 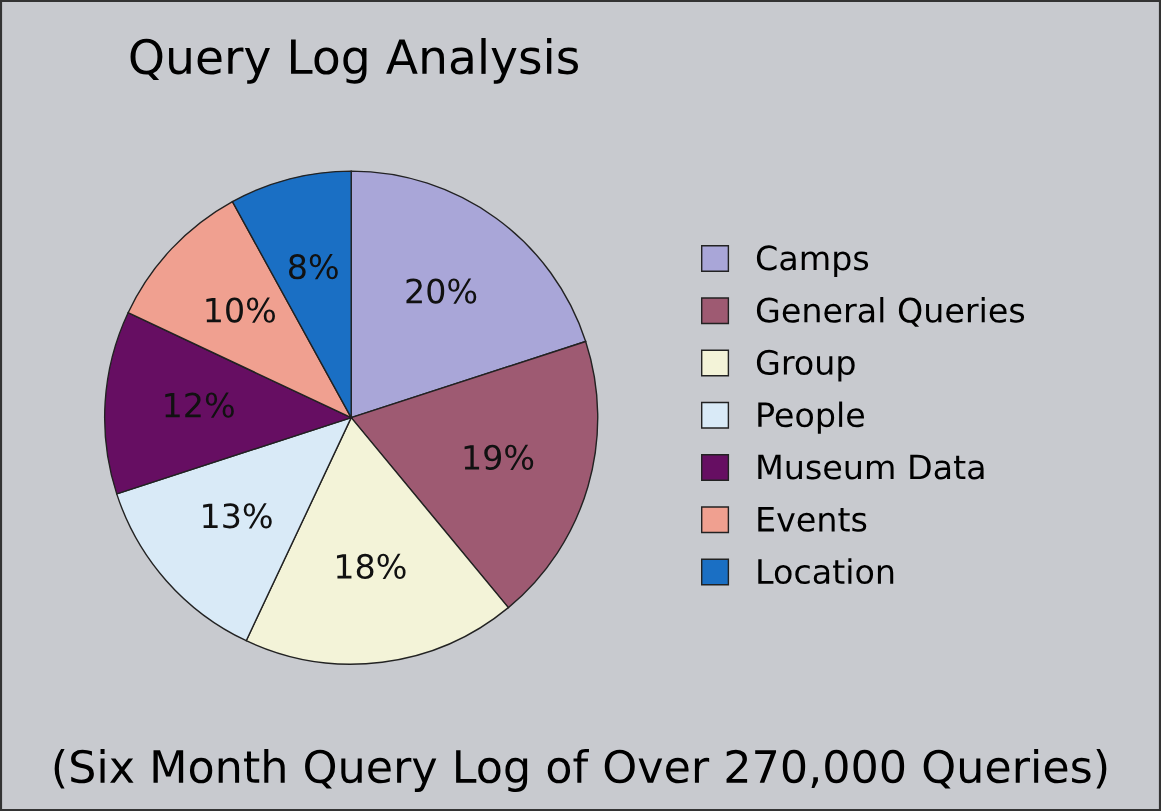 I want to click on legend-label: Group, so click(x=805, y=365).